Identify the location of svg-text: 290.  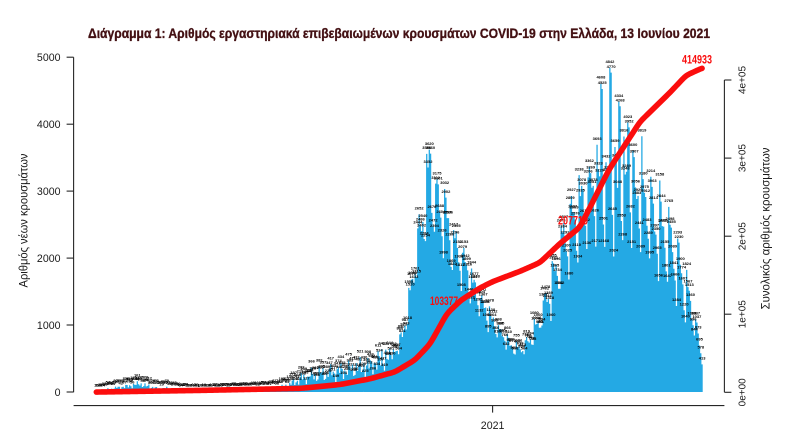
(346, 366).